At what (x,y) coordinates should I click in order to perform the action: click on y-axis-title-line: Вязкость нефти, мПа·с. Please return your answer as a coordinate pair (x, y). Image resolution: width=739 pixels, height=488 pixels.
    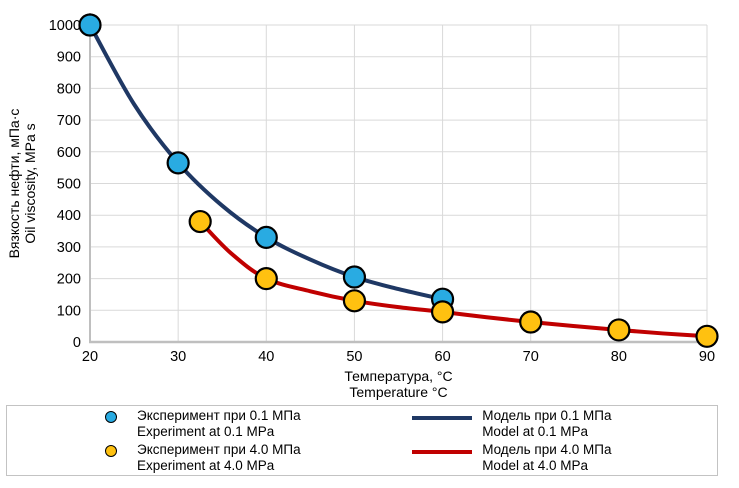
    Looking at the image, I should click on (14, 184).